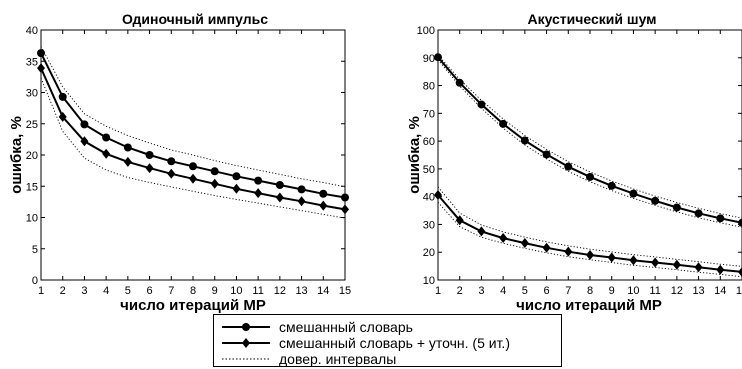 This screenshot has height=369, width=742. I want to click on y-tick-label: 0, so click(35, 281).